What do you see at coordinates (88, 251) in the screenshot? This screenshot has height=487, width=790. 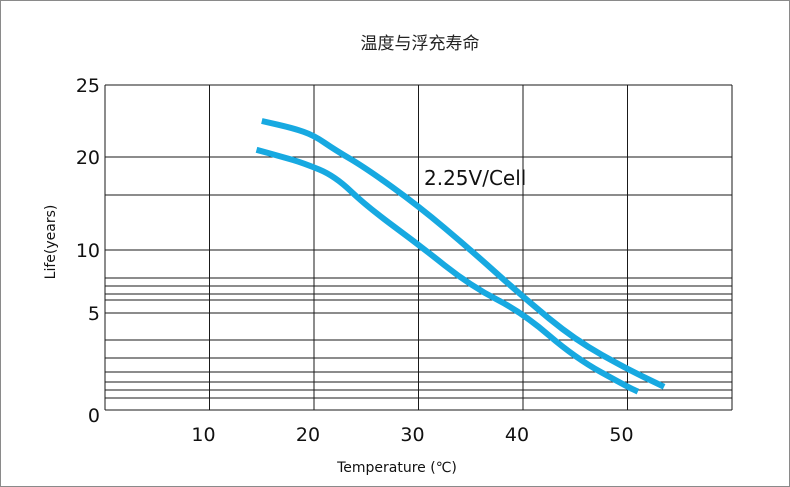 I see `y-tick-label: 10` at bounding box center [88, 251].